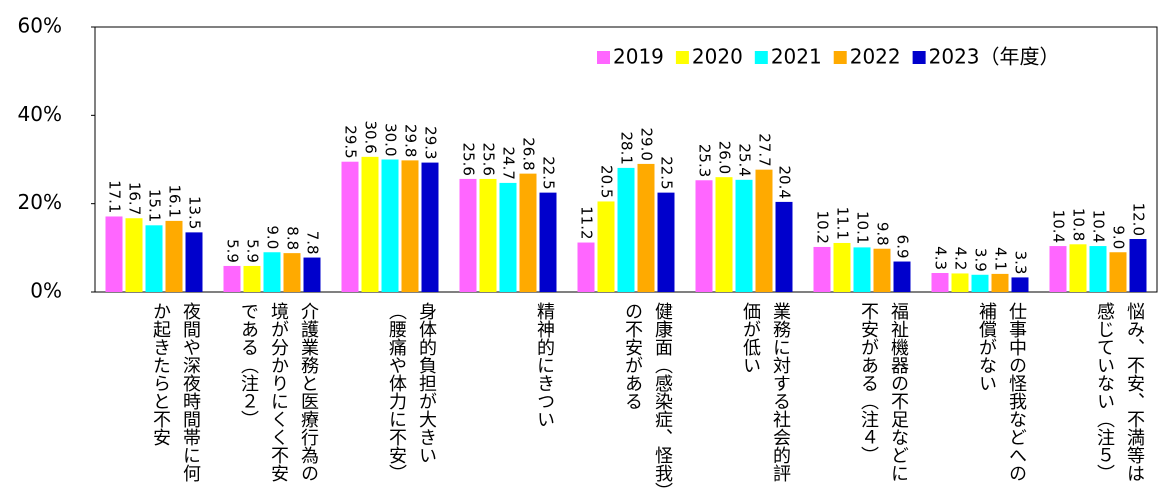 This screenshot has width=1159, height=501. I want to click on value-label: 30.6, so click(371, 136).